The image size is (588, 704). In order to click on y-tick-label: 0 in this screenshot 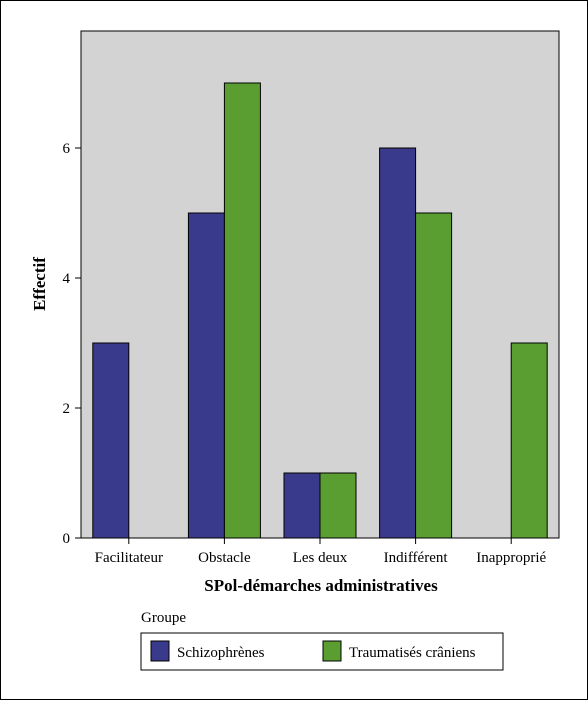, I will do `click(67, 539)`.